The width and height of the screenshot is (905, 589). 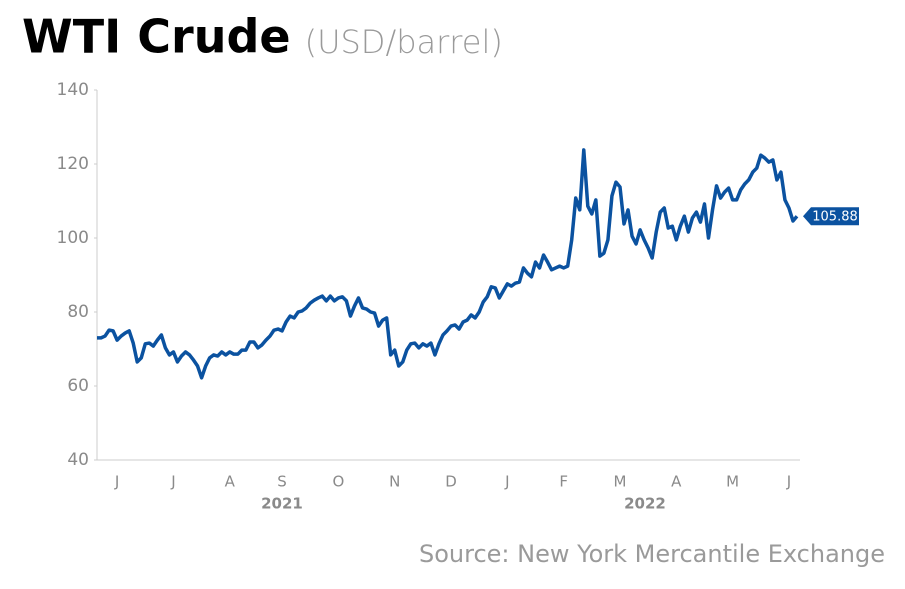 I want to click on x-tick-label: F, so click(x=563, y=482).